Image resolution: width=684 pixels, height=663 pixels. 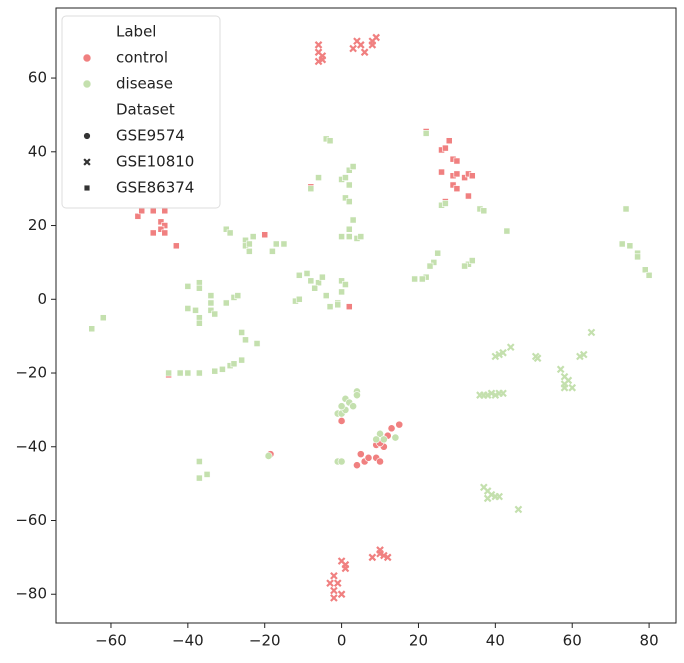 I want to click on x-tick-label: −20, so click(x=265, y=641).